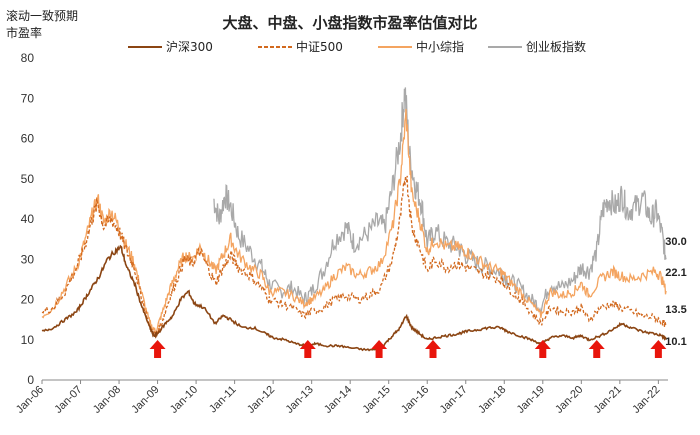  What do you see at coordinates (28, 179) in the screenshot?
I see `y-tick-label: 50` at bounding box center [28, 179].